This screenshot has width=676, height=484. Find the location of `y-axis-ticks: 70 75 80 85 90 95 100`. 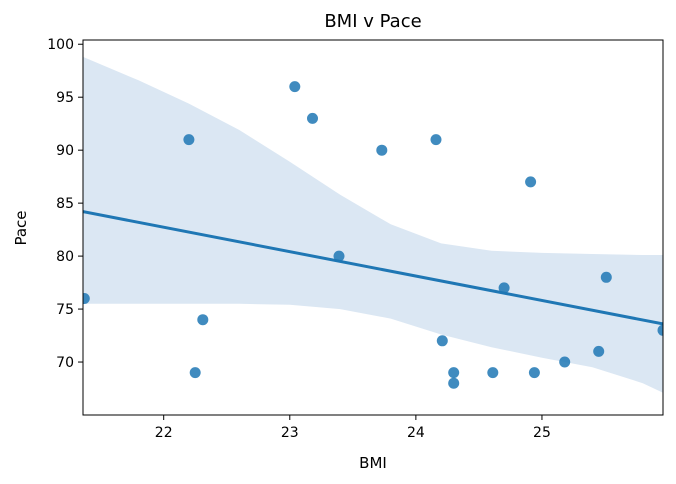

y-axis-ticks: 70 75 80 85 90 95 100 is located at coordinates (65, 204).